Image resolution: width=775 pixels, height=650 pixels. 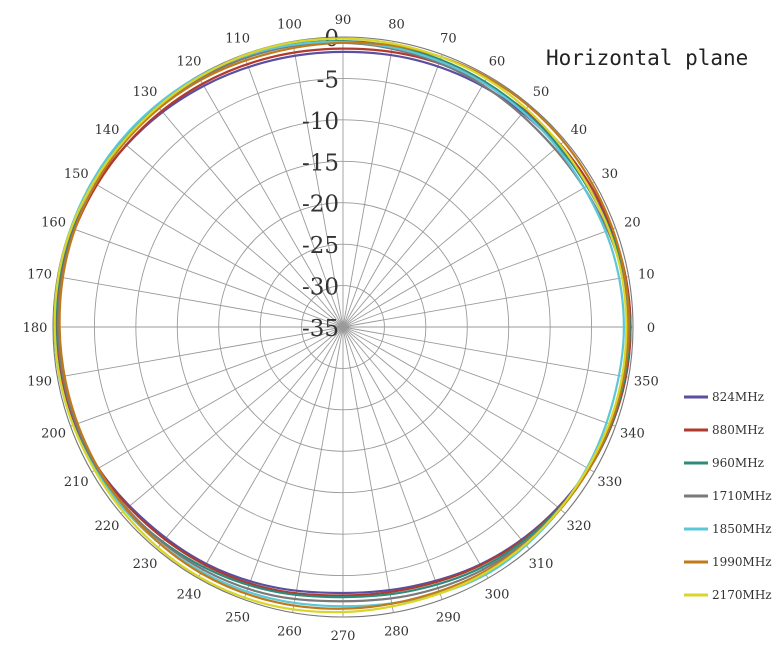 I want to click on angle-tick-label: 110, so click(x=237, y=39).